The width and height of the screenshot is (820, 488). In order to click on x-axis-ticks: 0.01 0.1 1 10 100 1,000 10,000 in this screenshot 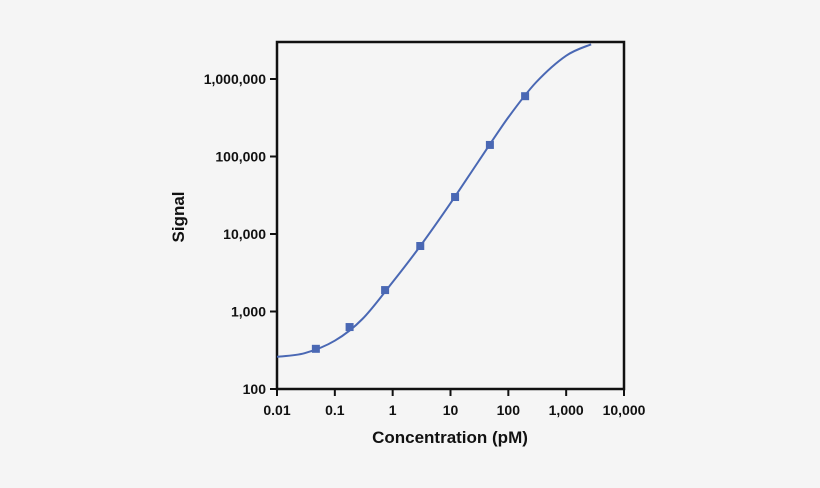, I will do `click(454, 403)`.